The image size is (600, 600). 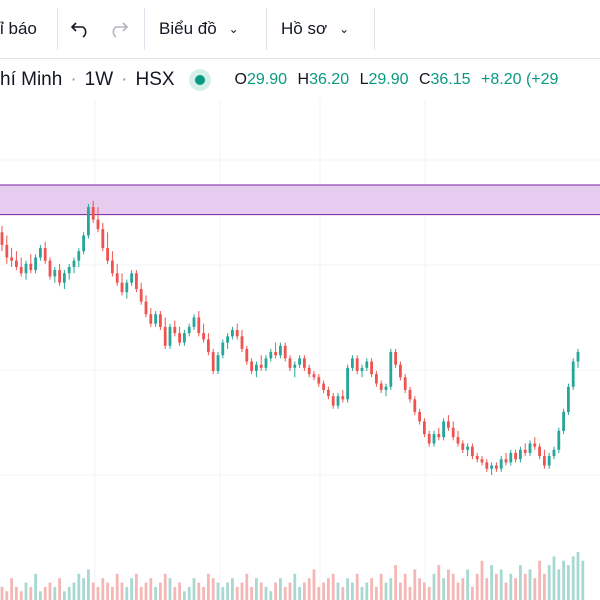 I want to click on undo-button, so click(x=81, y=29).